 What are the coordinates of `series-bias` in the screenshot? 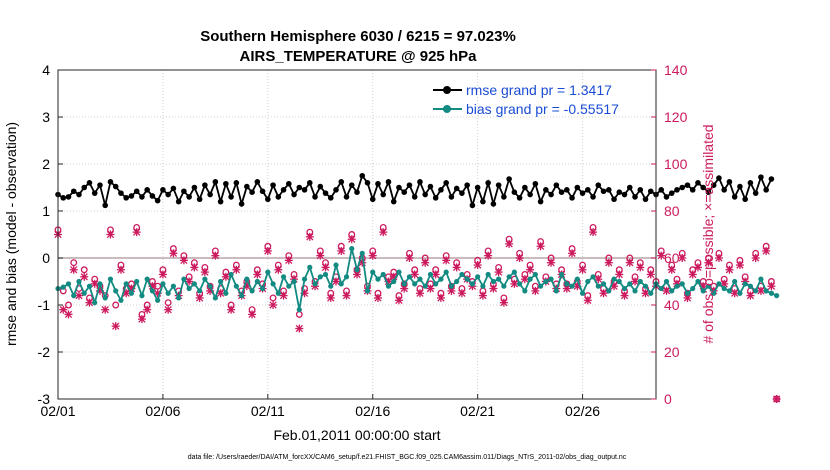 It's located at (417, 279).